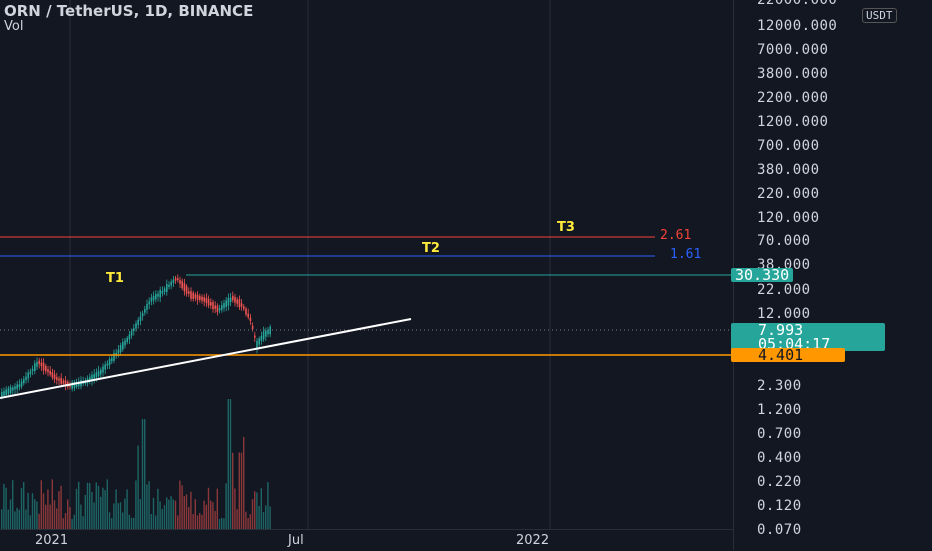  What do you see at coordinates (686, 254) in the screenshot?
I see `t2-value: 1.61` at bounding box center [686, 254].